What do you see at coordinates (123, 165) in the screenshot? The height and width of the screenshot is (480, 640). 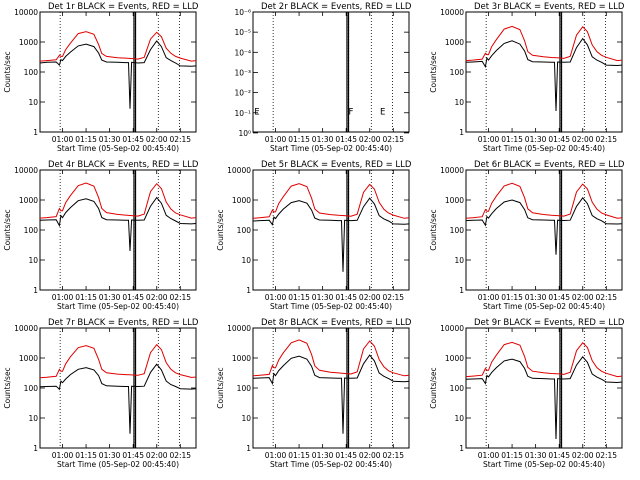 I see `panel-title: Det 4r BLACK = Events, RED = LLD` at bounding box center [123, 165].